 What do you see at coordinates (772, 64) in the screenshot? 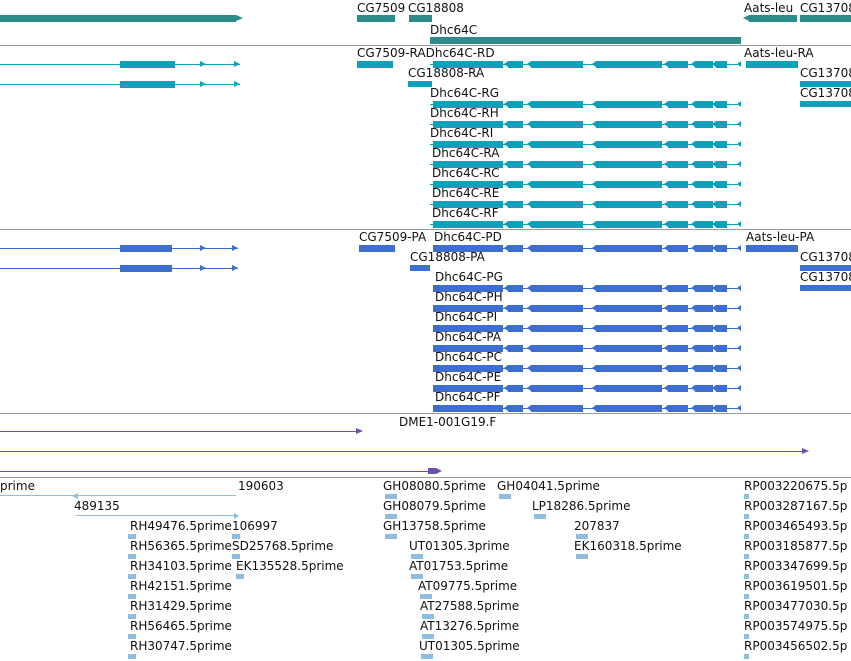
I see `transcript-aats-leu-ra` at bounding box center [772, 64].